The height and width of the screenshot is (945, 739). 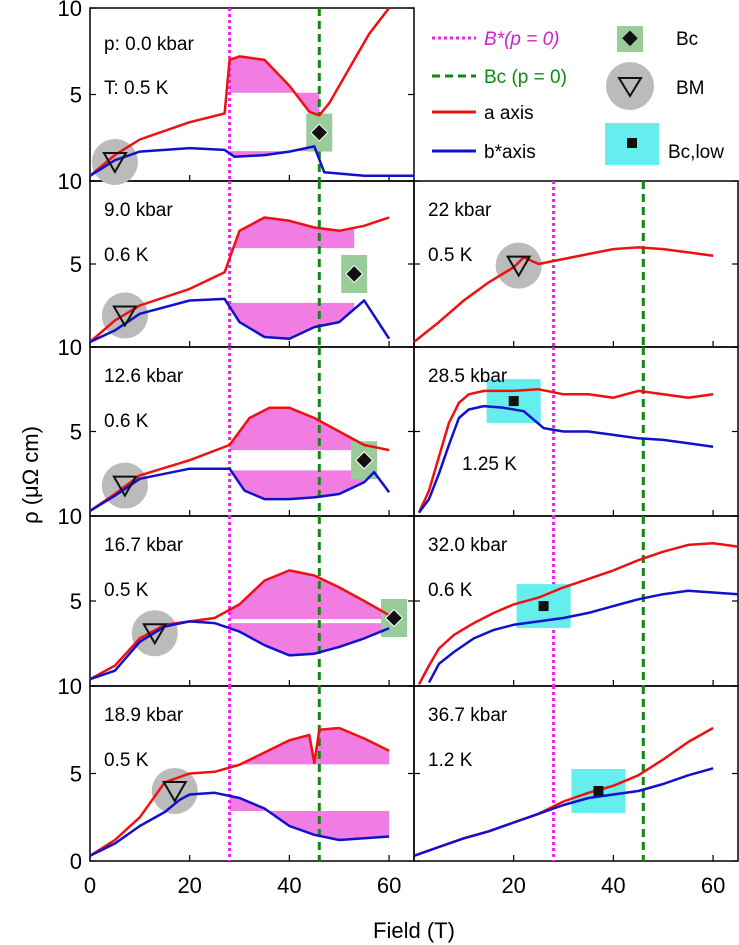 I want to click on panel-temperature-label: T: 0.5 K, so click(x=136, y=88).